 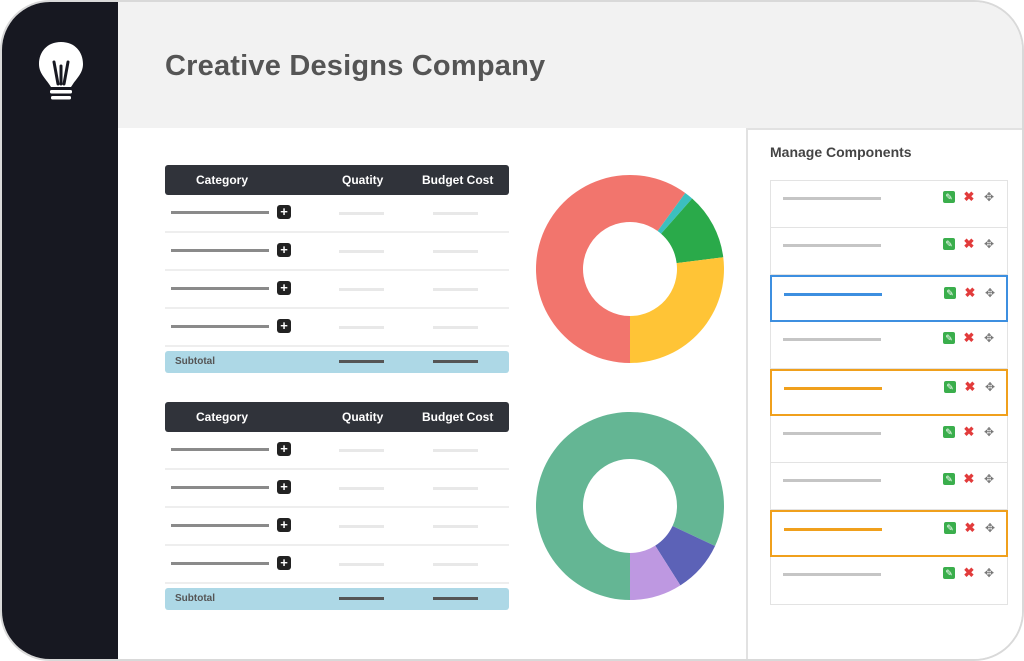 I want to click on company-title: Creative Designs Company, so click(x=355, y=66).